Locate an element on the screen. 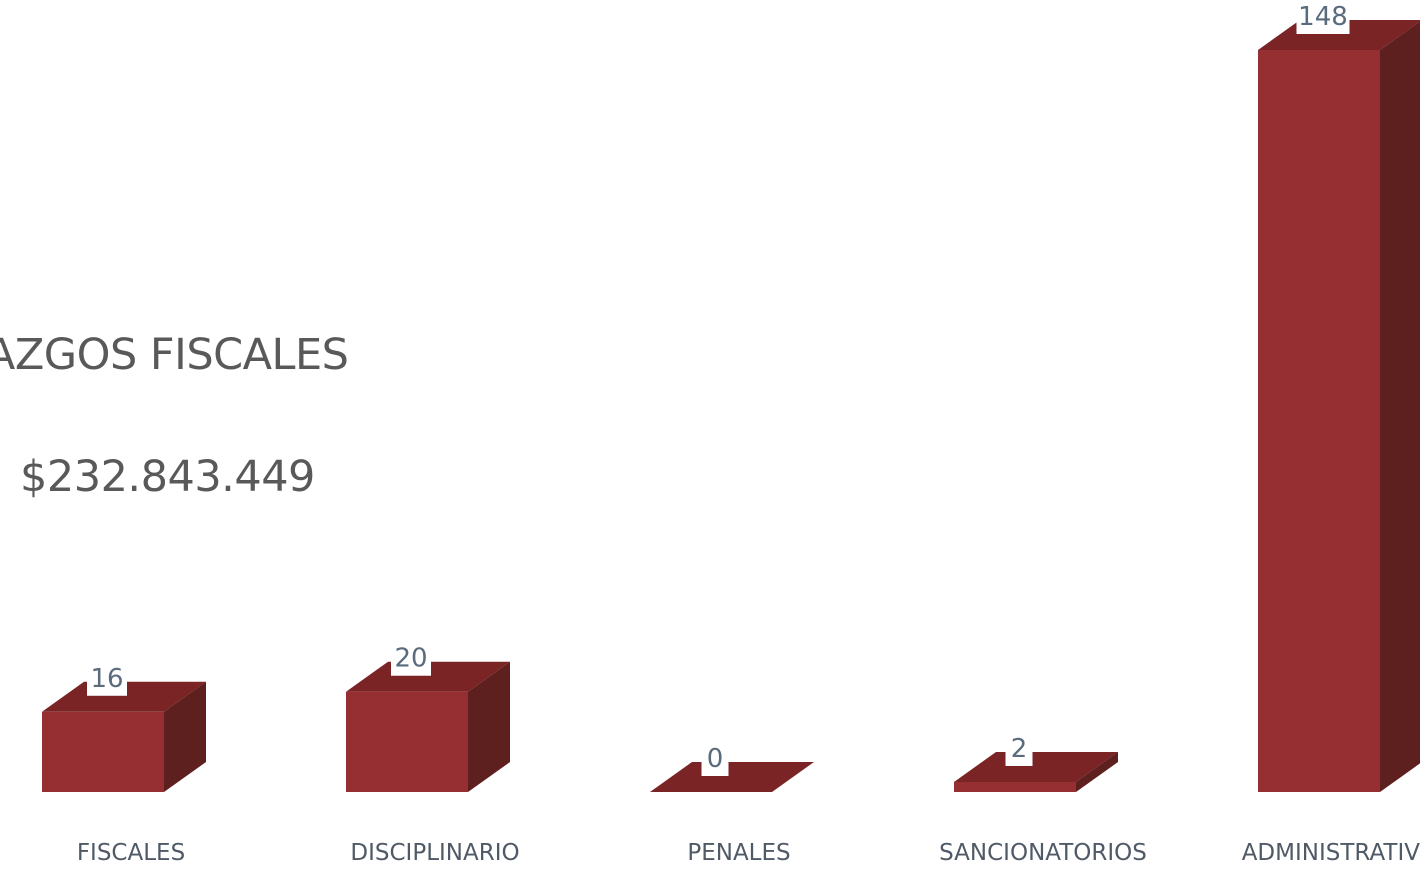 The width and height of the screenshot is (1420, 870). data-label: 148 is located at coordinates (1323, 17).